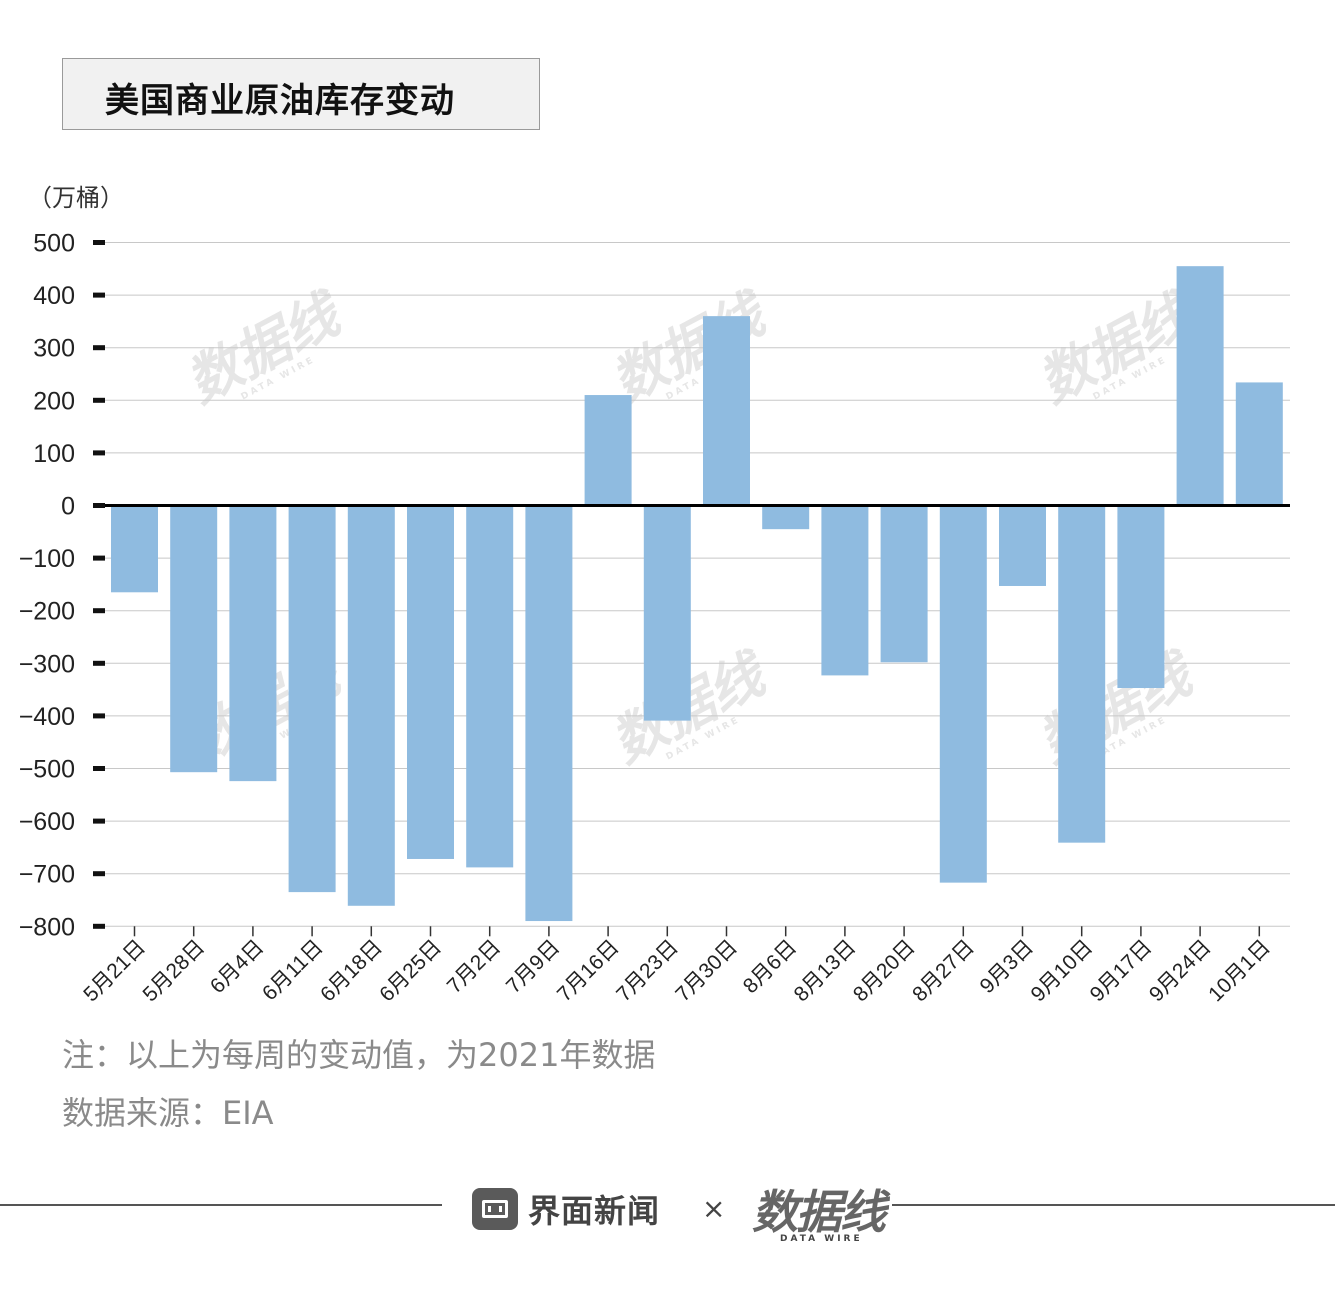  I want to click on footer-divider-right, so click(1113, 1205).